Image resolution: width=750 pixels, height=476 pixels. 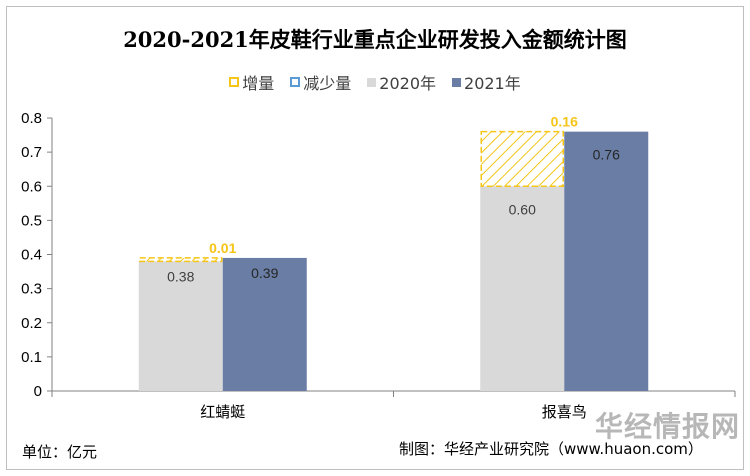 What do you see at coordinates (668, 426) in the screenshot?
I see `watermark: 华经情报网` at bounding box center [668, 426].